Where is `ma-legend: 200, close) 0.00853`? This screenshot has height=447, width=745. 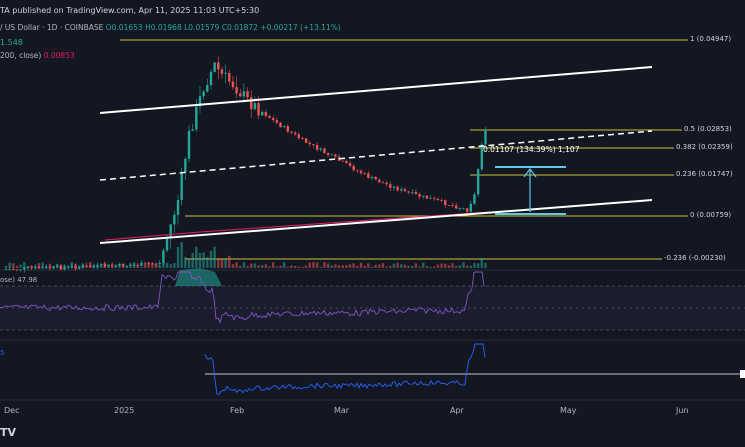
ma-legend: 200, close) 0.00853 is located at coordinates (37, 55).